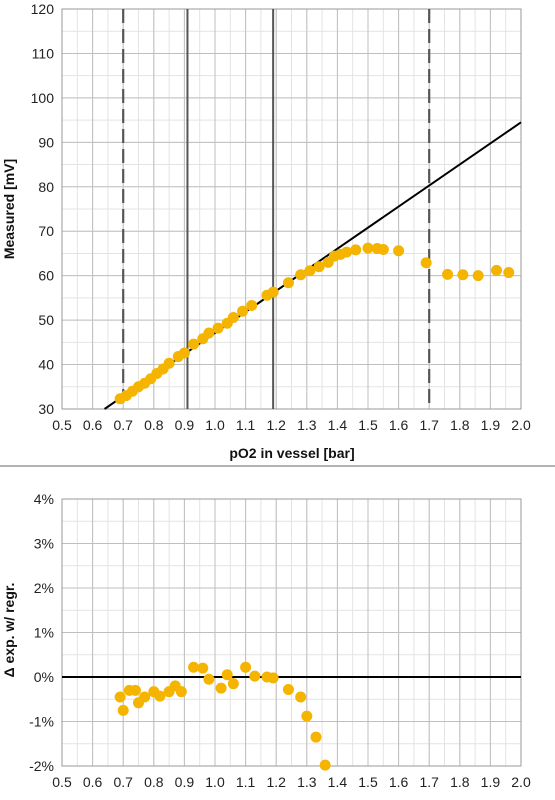 This screenshot has width=555, height=800. What do you see at coordinates (338, 782) in the screenshot?
I see `bottom-x-tick-label: 1.4` at bounding box center [338, 782].